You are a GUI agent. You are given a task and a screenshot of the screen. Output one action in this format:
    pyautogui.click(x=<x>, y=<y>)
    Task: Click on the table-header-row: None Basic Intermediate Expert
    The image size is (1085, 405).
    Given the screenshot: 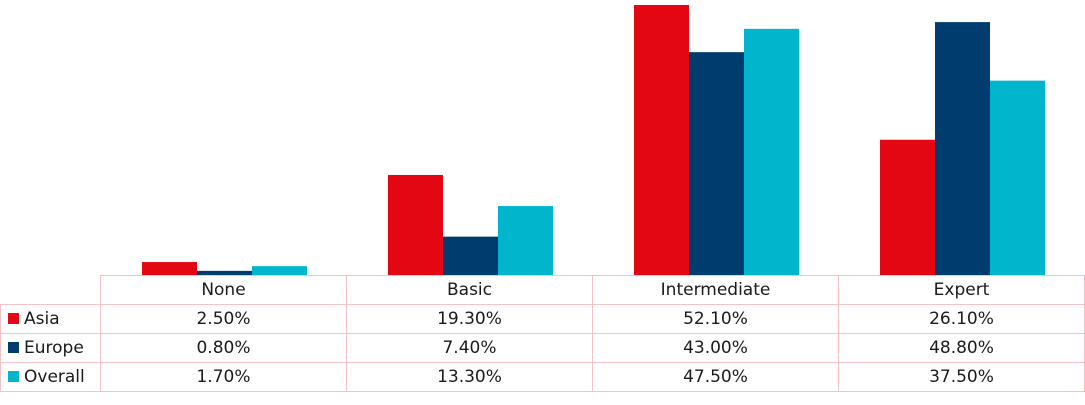 What is the action you would take?
    pyautogui.click(x=542, y=290)
    